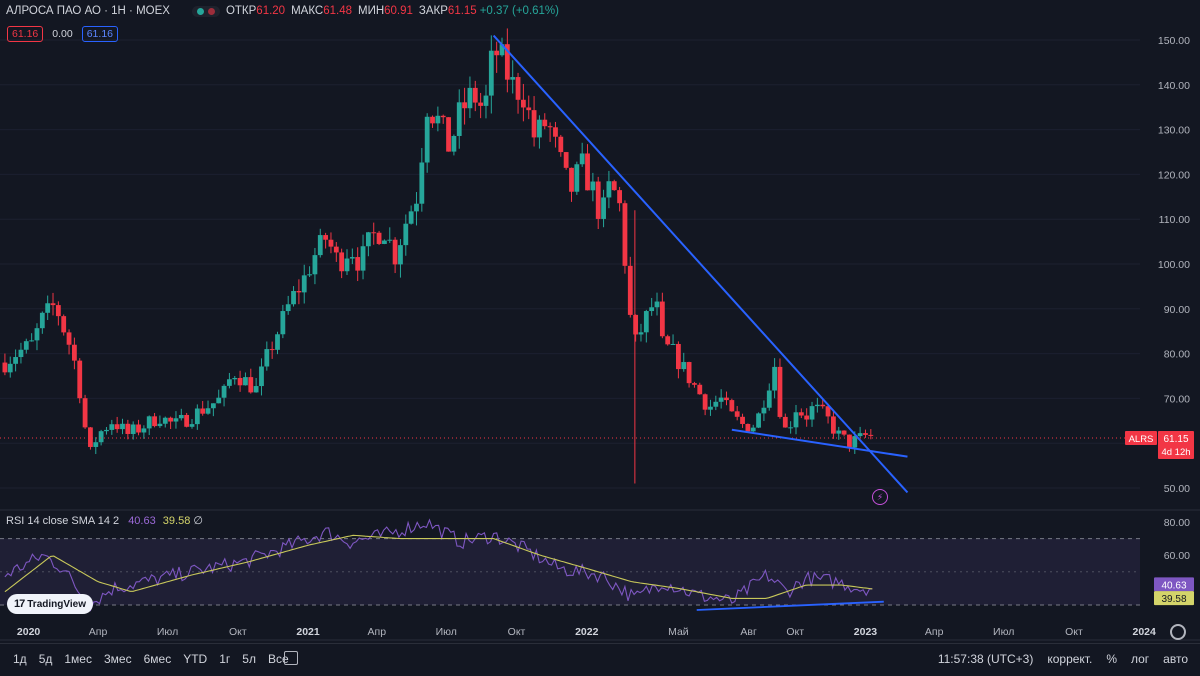 The width and height of the screenshot is (1200, 676). I want to click on symbol-title: АЛРОСА ПАО АО · 1Н · MOEX, so click(88, 11).